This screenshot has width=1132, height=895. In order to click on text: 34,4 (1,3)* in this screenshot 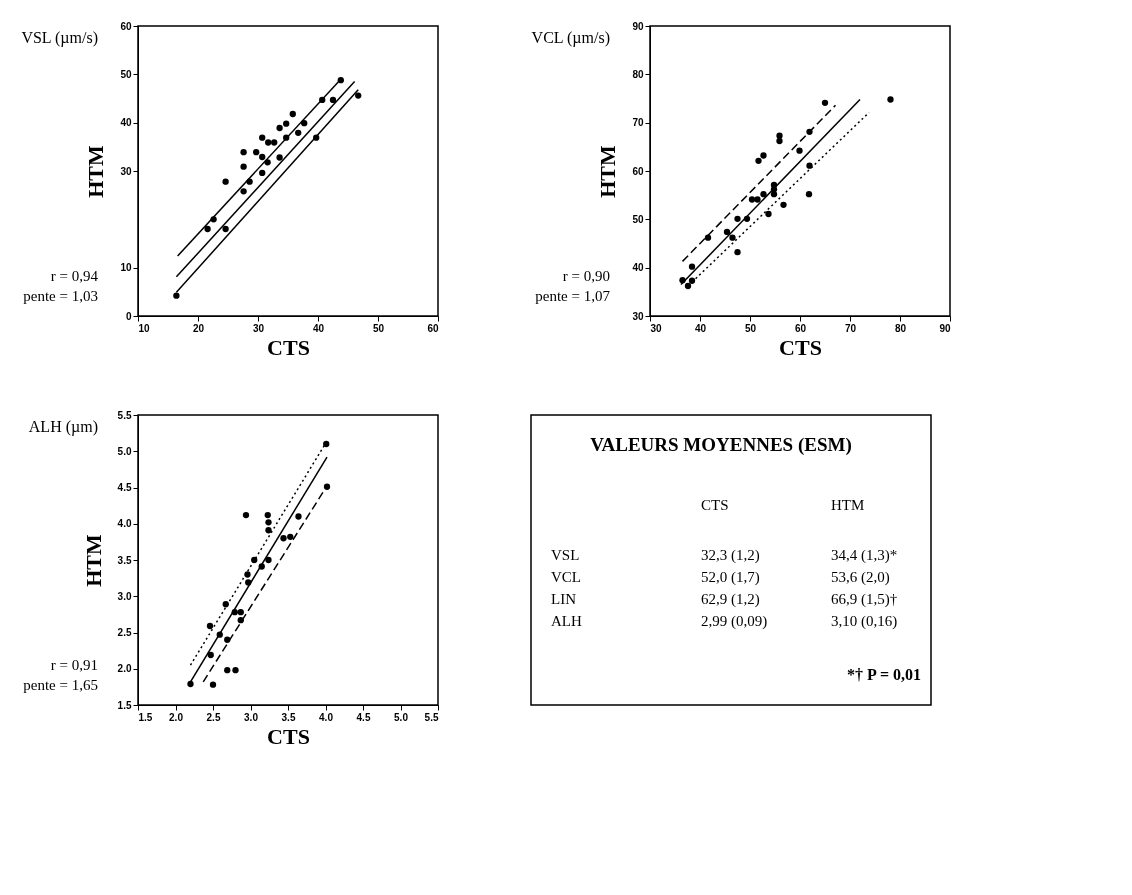, I will do `click(864, 555)`.